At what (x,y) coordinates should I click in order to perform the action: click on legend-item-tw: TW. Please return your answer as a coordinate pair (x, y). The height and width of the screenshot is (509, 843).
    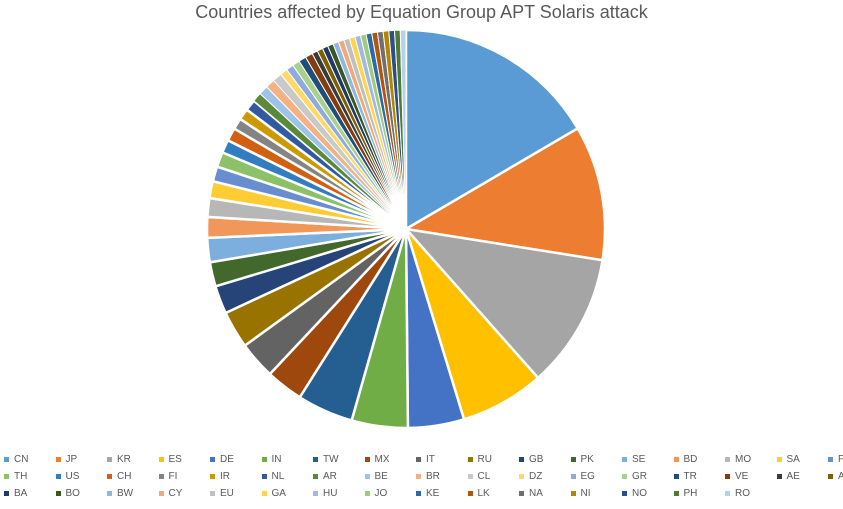
    Looking at the image, I should click on (326, 459).